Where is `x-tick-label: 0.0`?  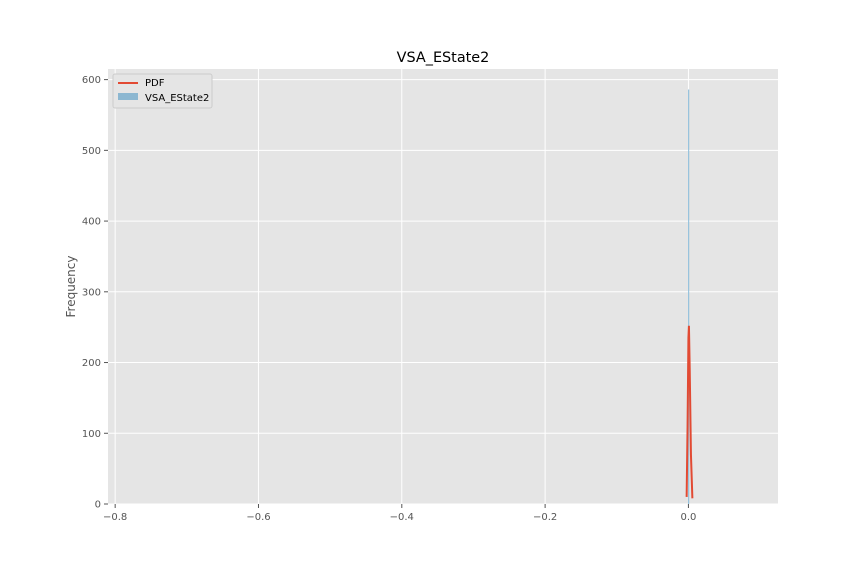
x-tick-label: 0.0 is located at coordinates (688, 517).